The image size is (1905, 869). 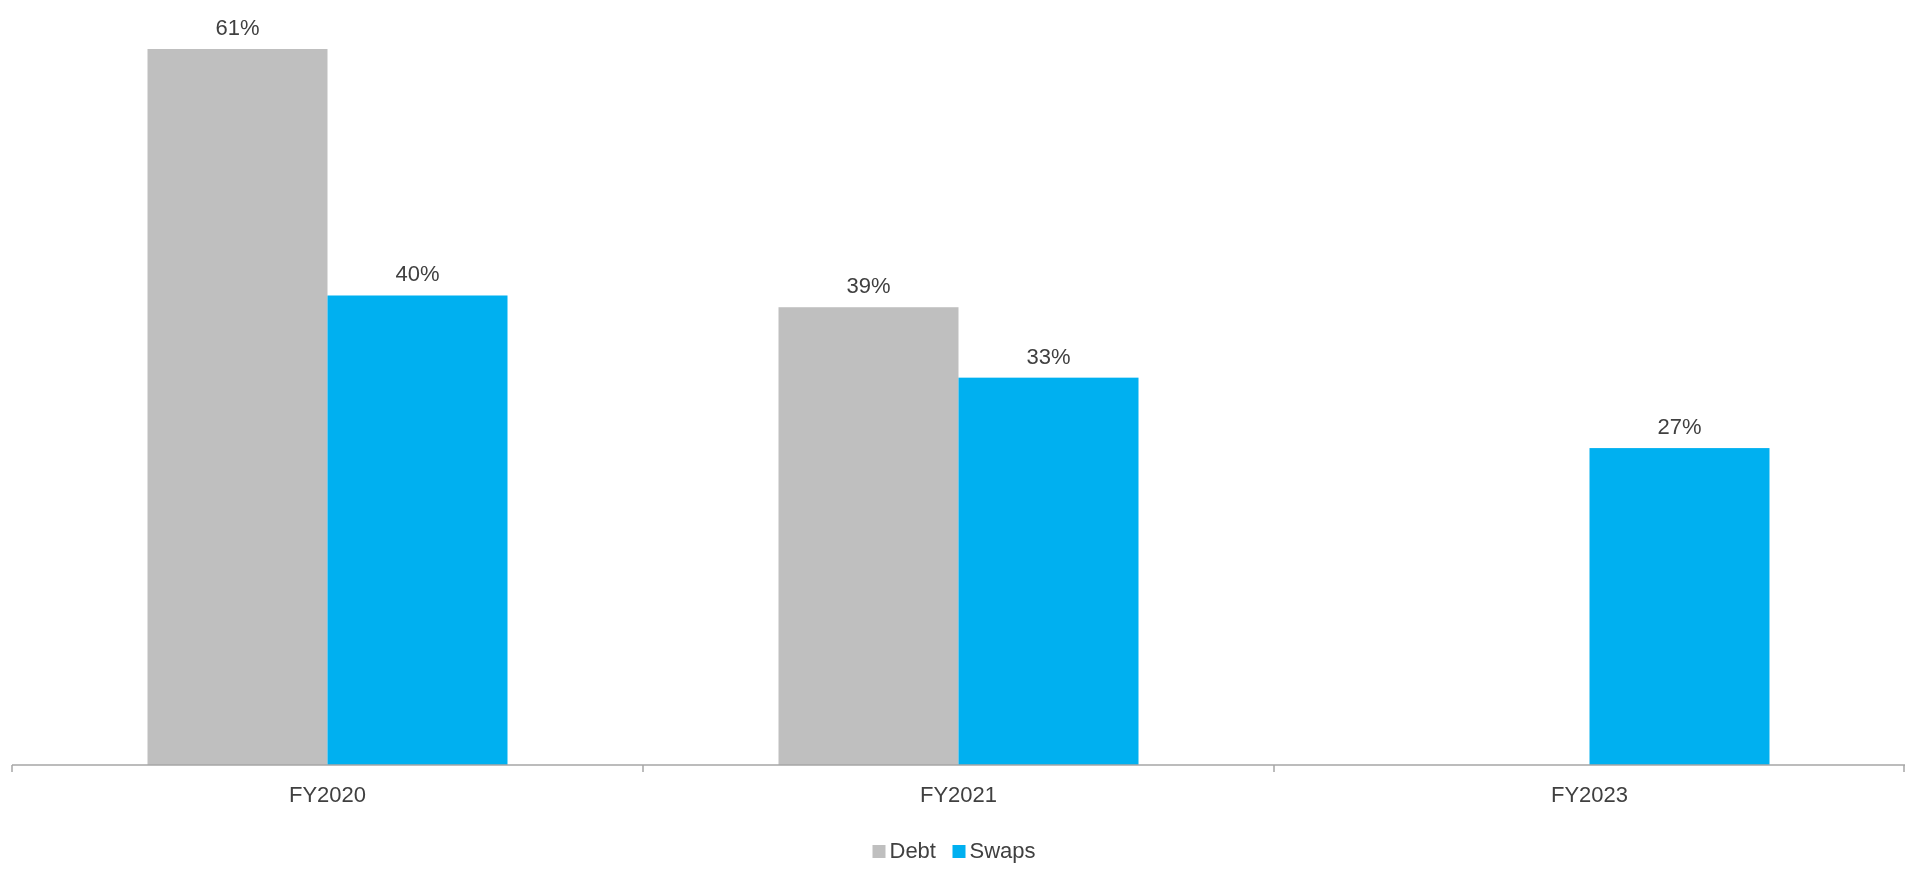 What do you see at coordinates (912, 850) in the screenshot?
I see `legend-label: Debt` at bounding box center [912, 850].